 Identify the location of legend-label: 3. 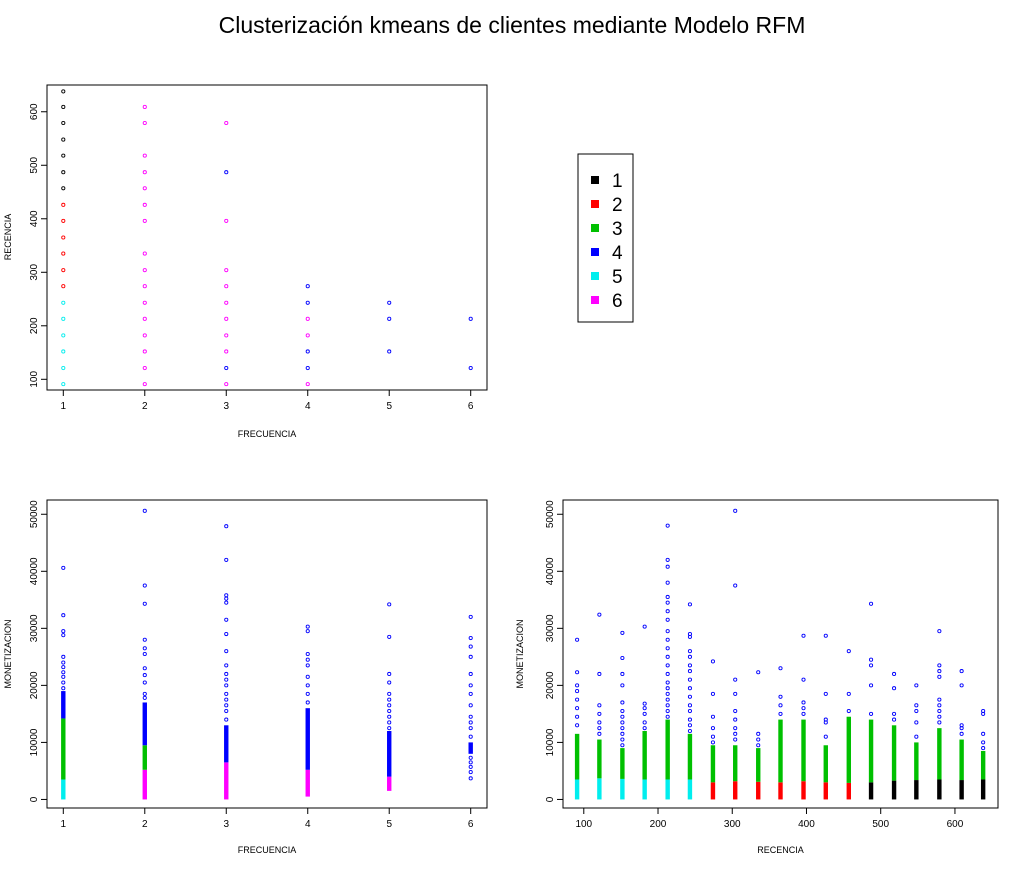
(617, 229).